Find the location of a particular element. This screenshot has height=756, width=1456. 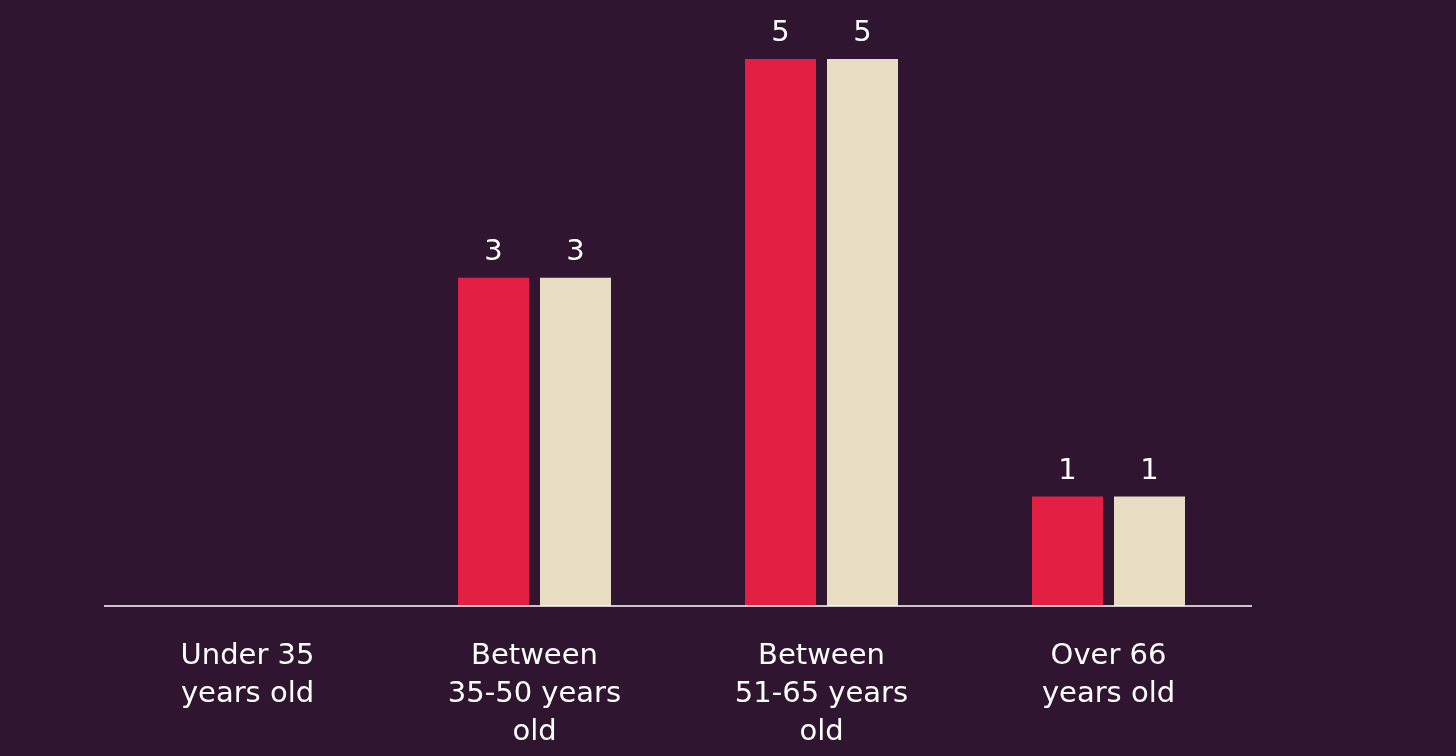

x-tick-label: Between 51-65 years old is located at coordinates (821, 692).